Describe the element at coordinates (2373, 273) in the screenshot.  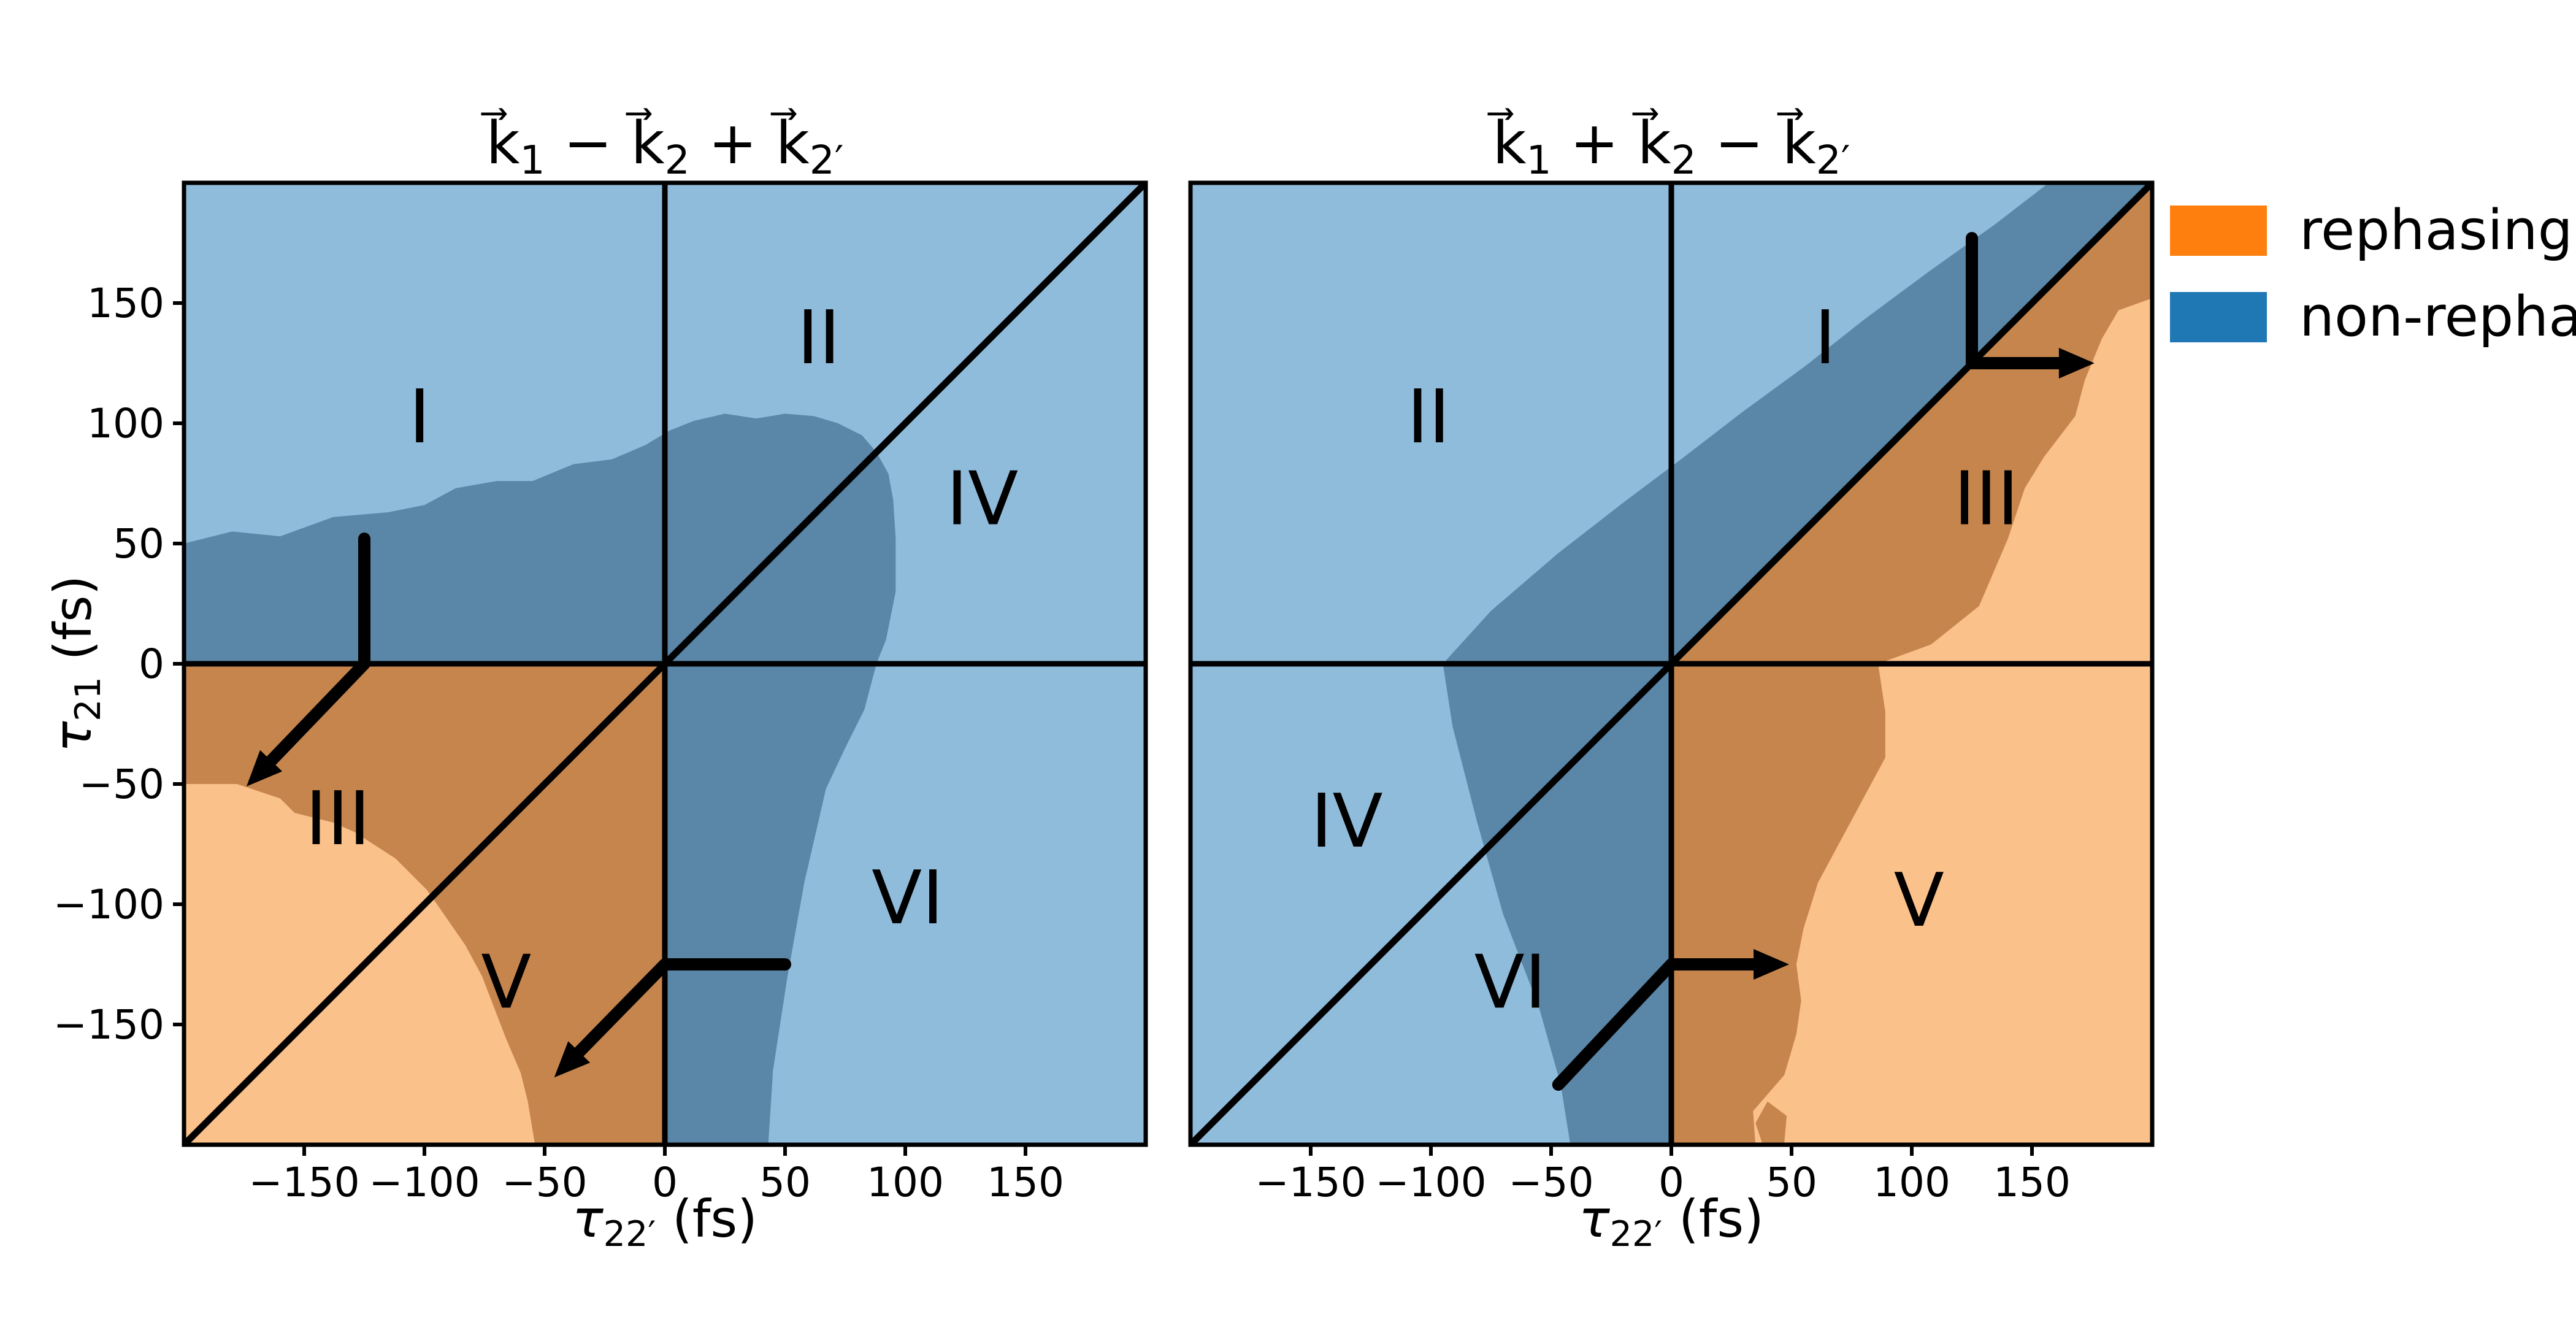
I see `legend: rephasing non-rephasing` at that location.